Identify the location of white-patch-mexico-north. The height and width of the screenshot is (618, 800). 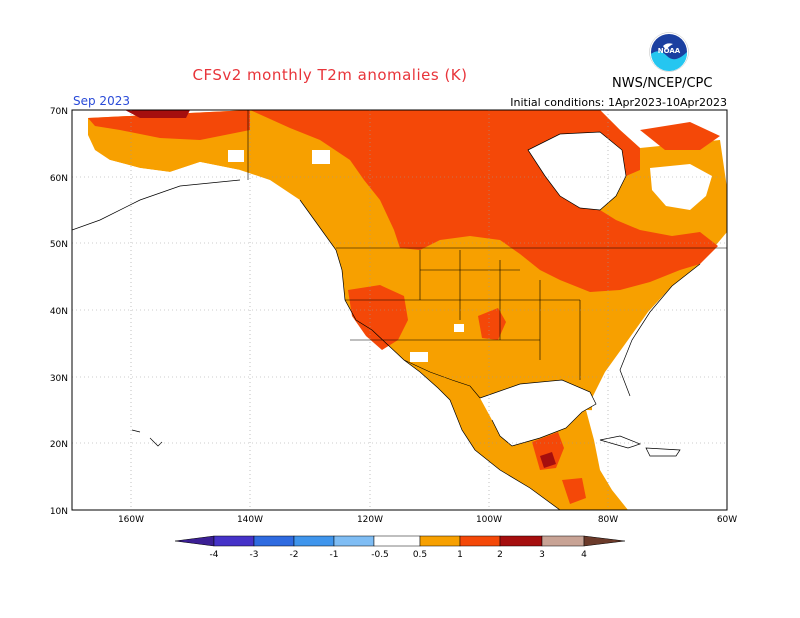
(419, 357).